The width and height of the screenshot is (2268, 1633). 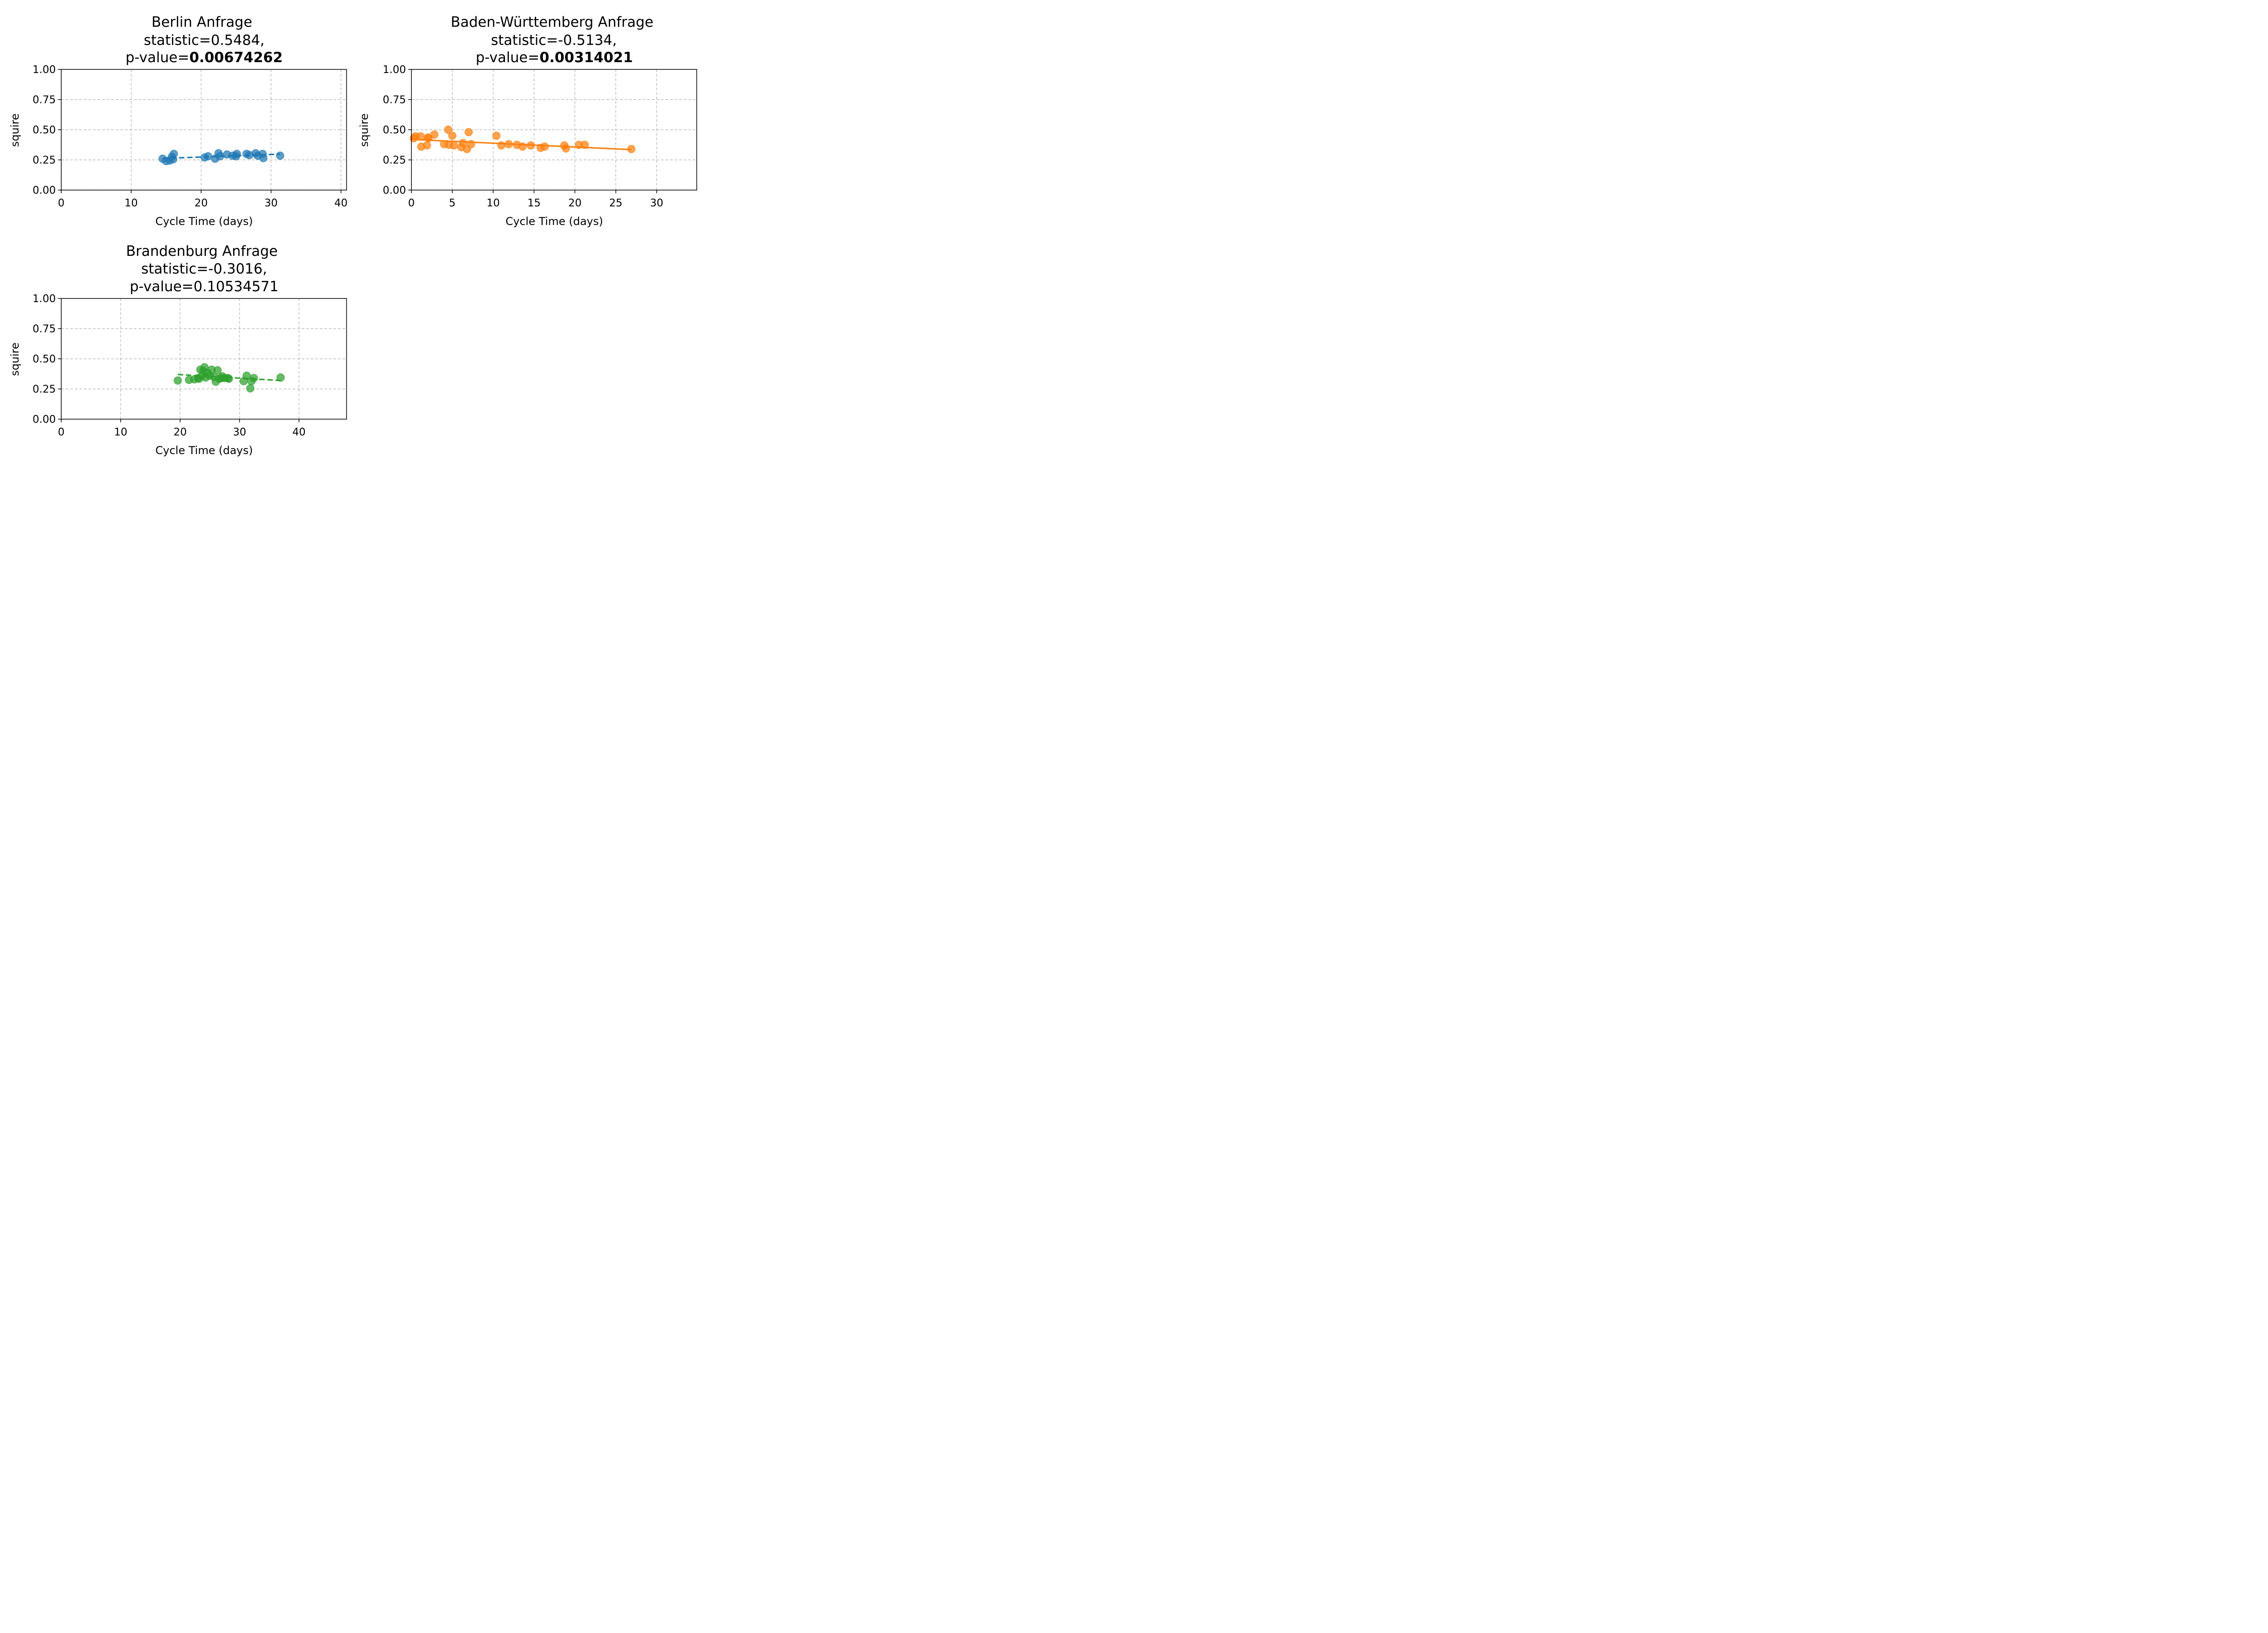 I want to click on subplot-title-line1: Brandenburg Anfrage, so click(x=202, y=251).